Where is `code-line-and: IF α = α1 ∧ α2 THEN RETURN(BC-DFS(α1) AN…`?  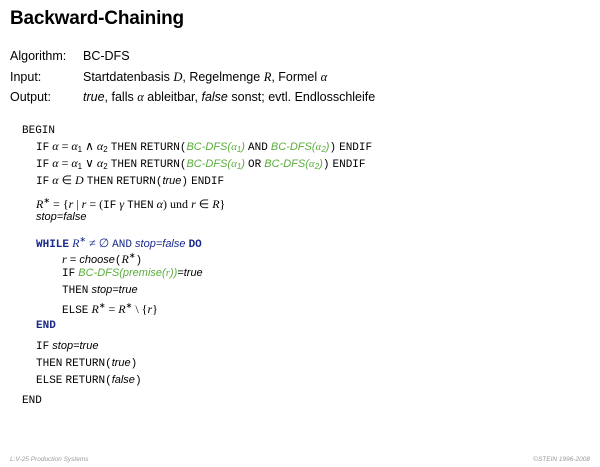
code-line-and: IF α = α1 ∧ α2 THEN RETURN(BC-DFS(α1) AN… is located at coordinates (204, 146).